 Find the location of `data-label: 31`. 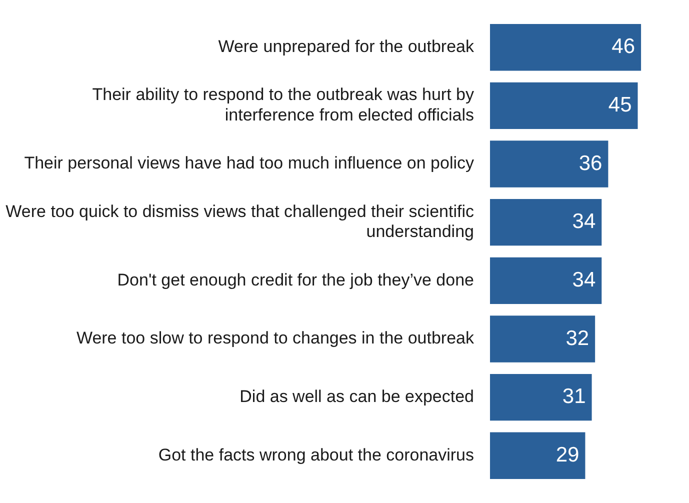

data-label: 31 is located at coordinates (574, 396).